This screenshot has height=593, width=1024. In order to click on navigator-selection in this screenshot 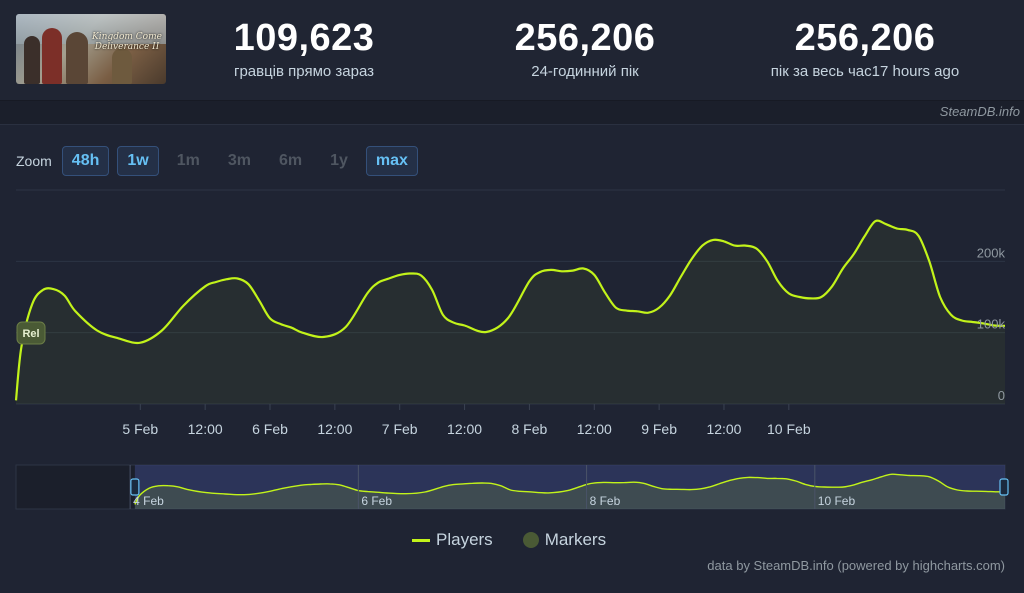, I will do `click(570, 487)`.